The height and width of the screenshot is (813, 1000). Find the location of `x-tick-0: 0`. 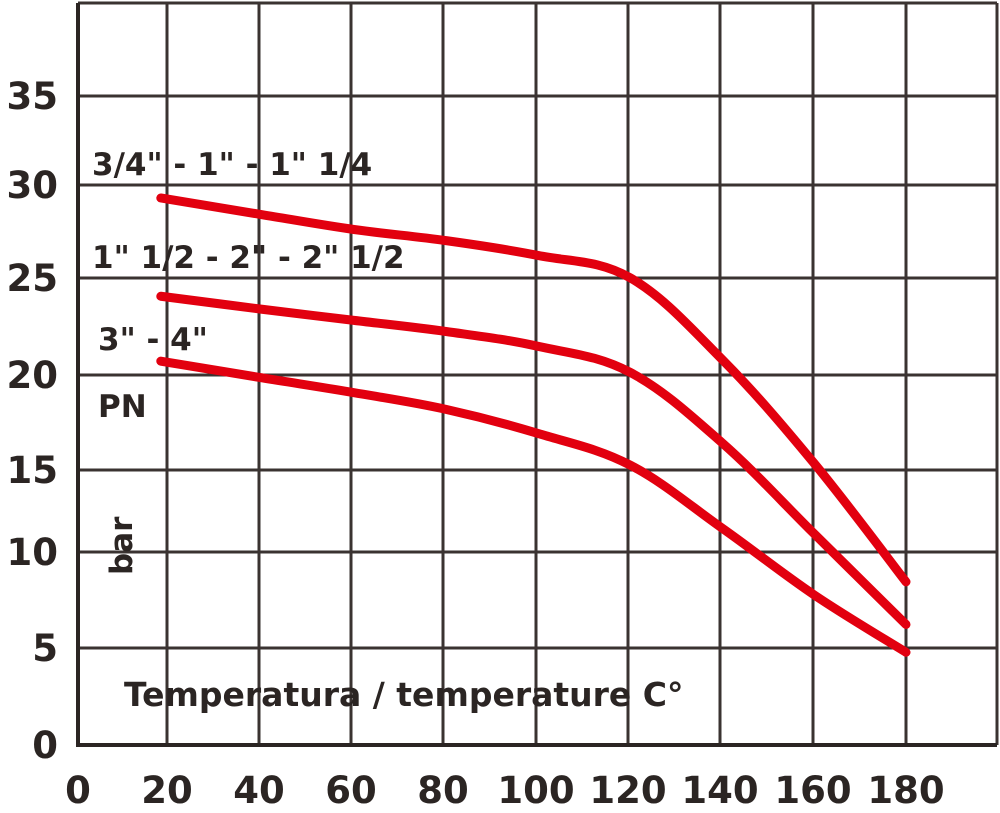

x-tick-0: 0 is located at coordinates (78, 790).